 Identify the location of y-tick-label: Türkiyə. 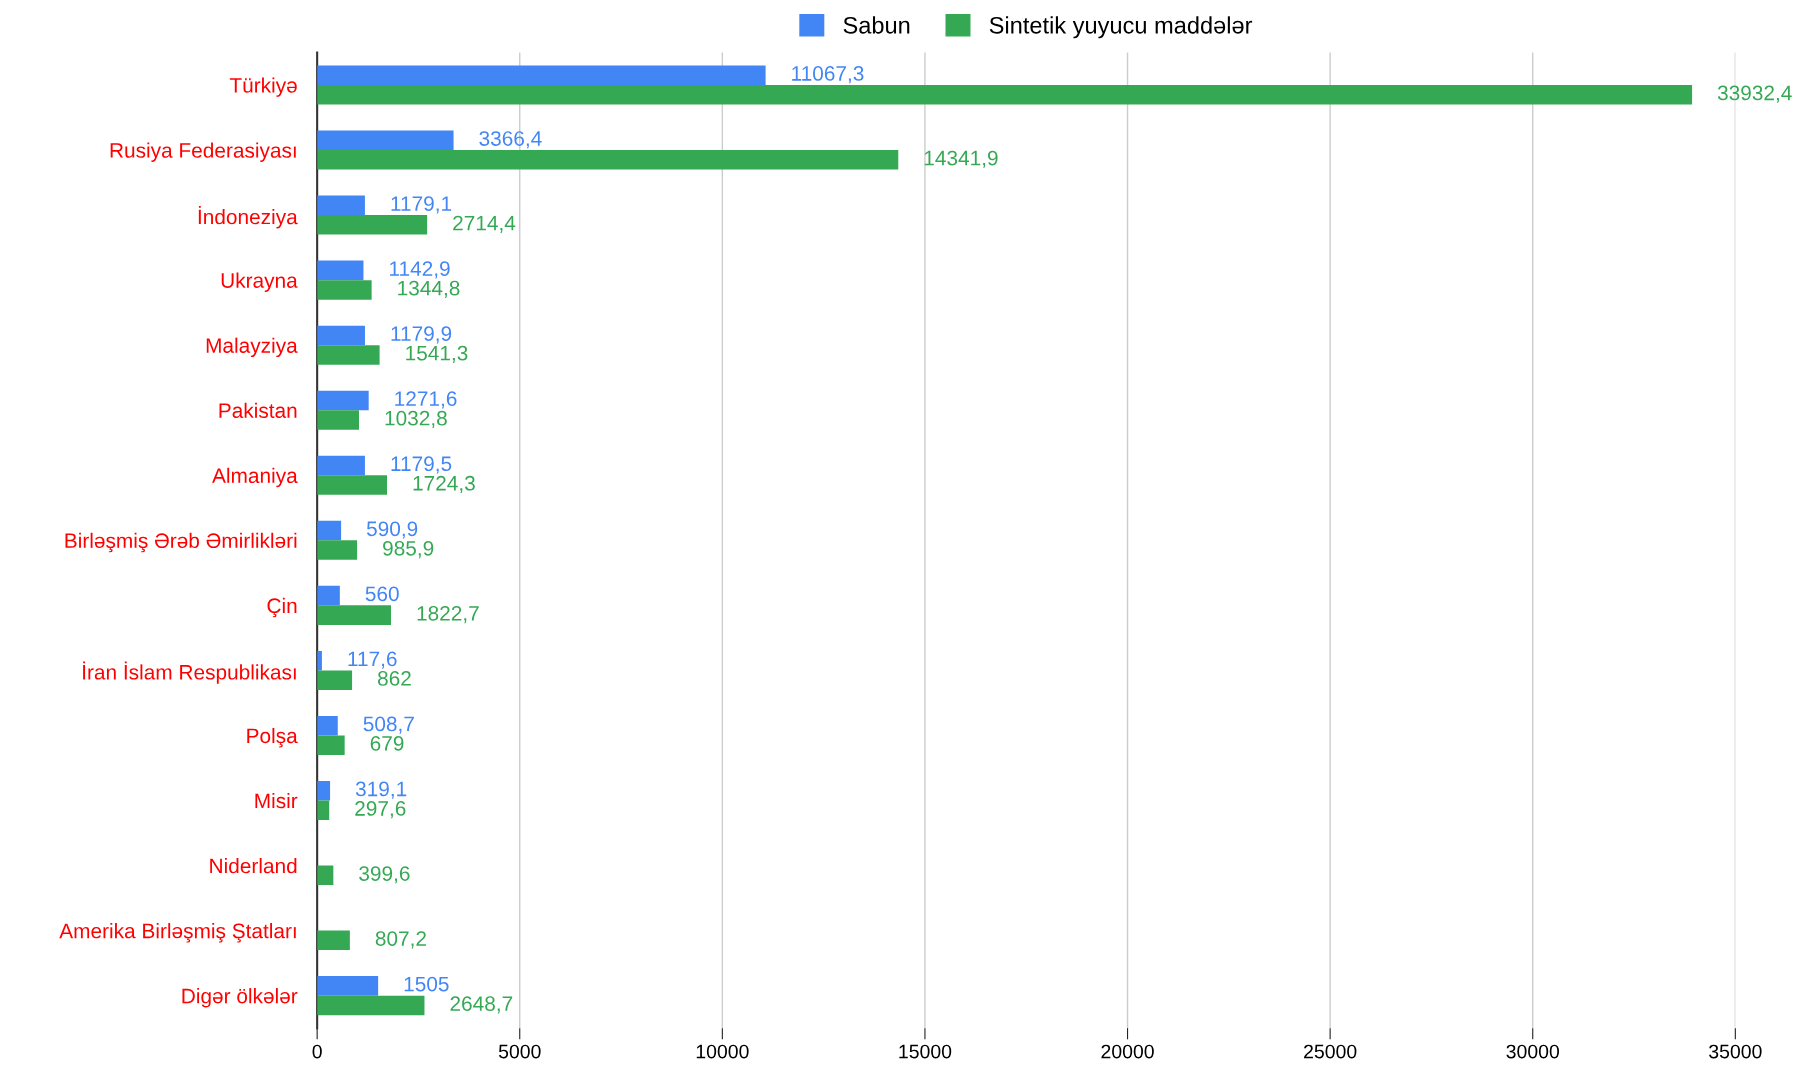
(263, 87).